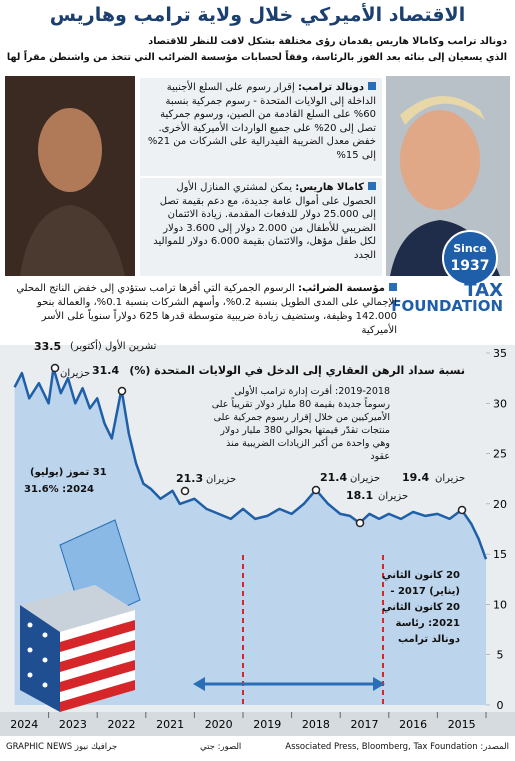  Describe the element at coordinates (365, 724) in the screenshot. I see `x-tick-label: 2017` at that location.